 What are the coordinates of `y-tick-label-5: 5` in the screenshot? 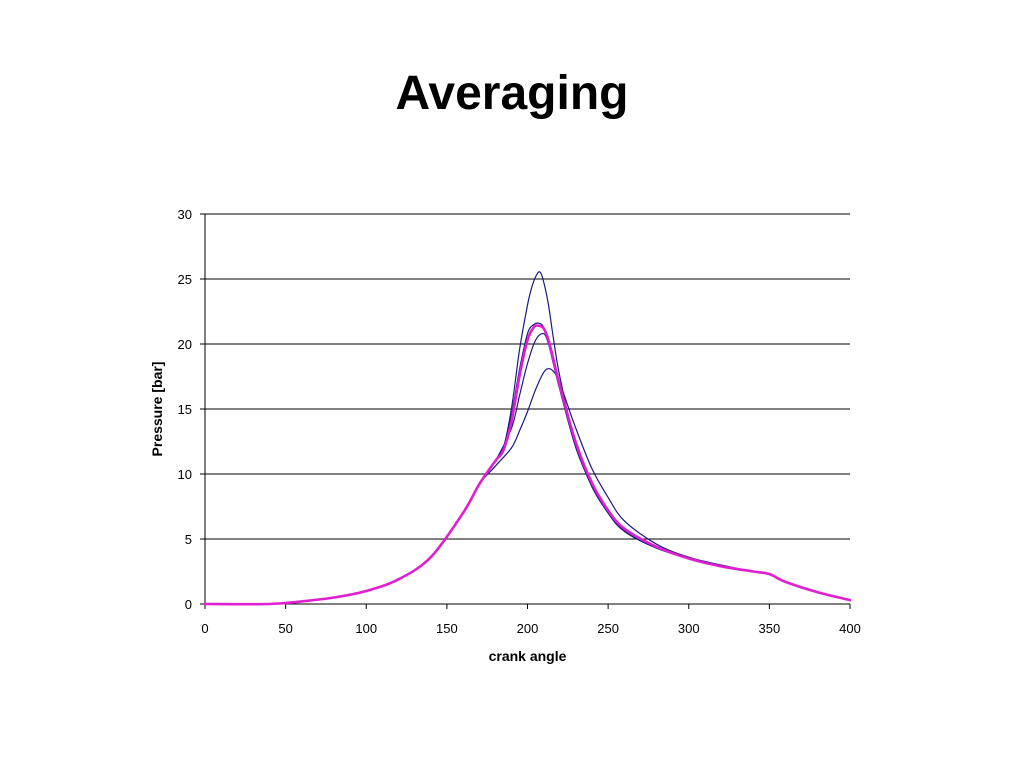 It's located at (188, 539).